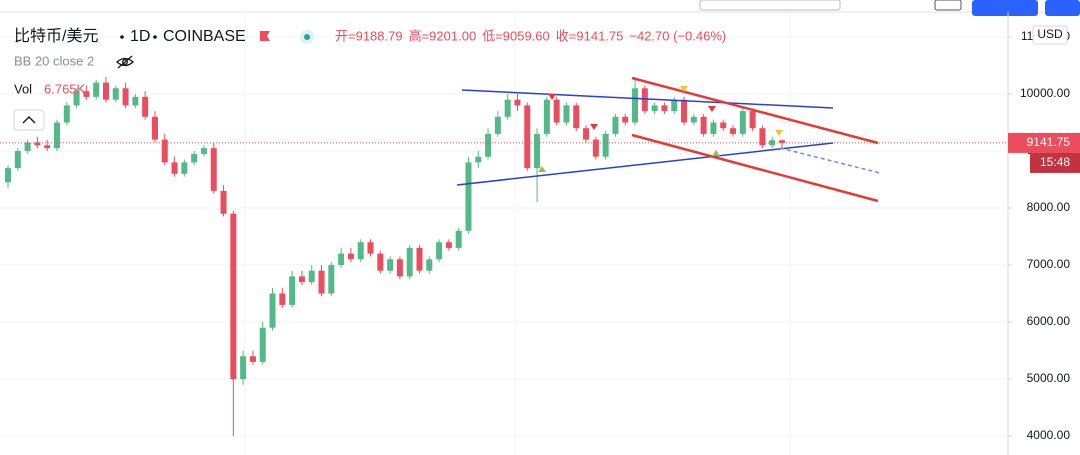 This screenshot has height=455, width=1080. Describe the element at coordinates (1049, 264) in the screenshot. I see `y-tick-label: 7000.00` at that location.